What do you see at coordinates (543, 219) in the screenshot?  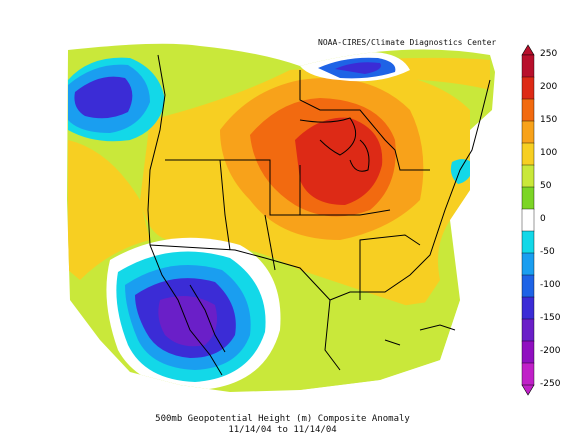 I see `colorbar-label: 0` at bounding box center [543, 219].